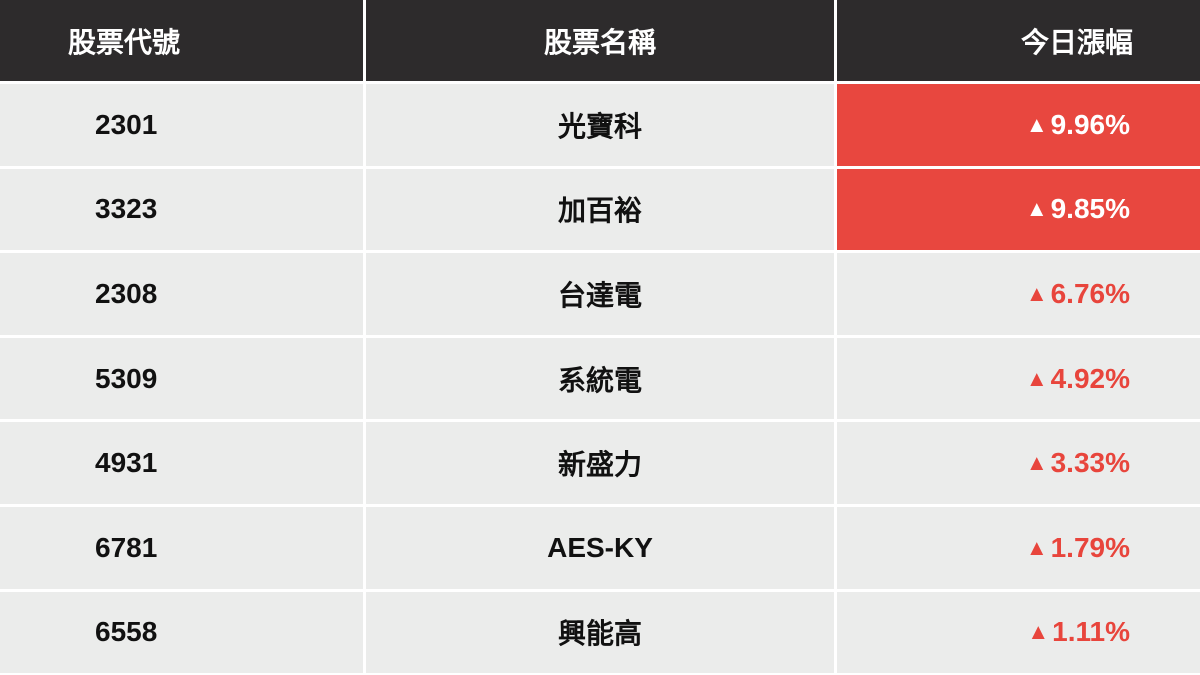 Image resolution: width=1200 pixels, height=675 pixels. Describe the element at coordinates (1090, 378) in the screenshot. I see `change-value: 4.92%` at that location.